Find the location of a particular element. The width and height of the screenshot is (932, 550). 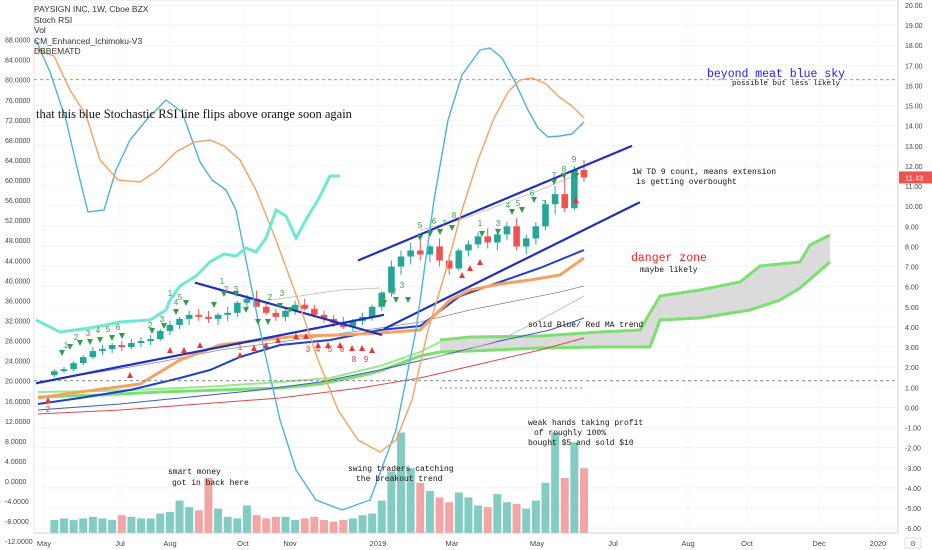

annotation-td-1: 1W TD 9 count, means extension is located at coordinates (704, 172).